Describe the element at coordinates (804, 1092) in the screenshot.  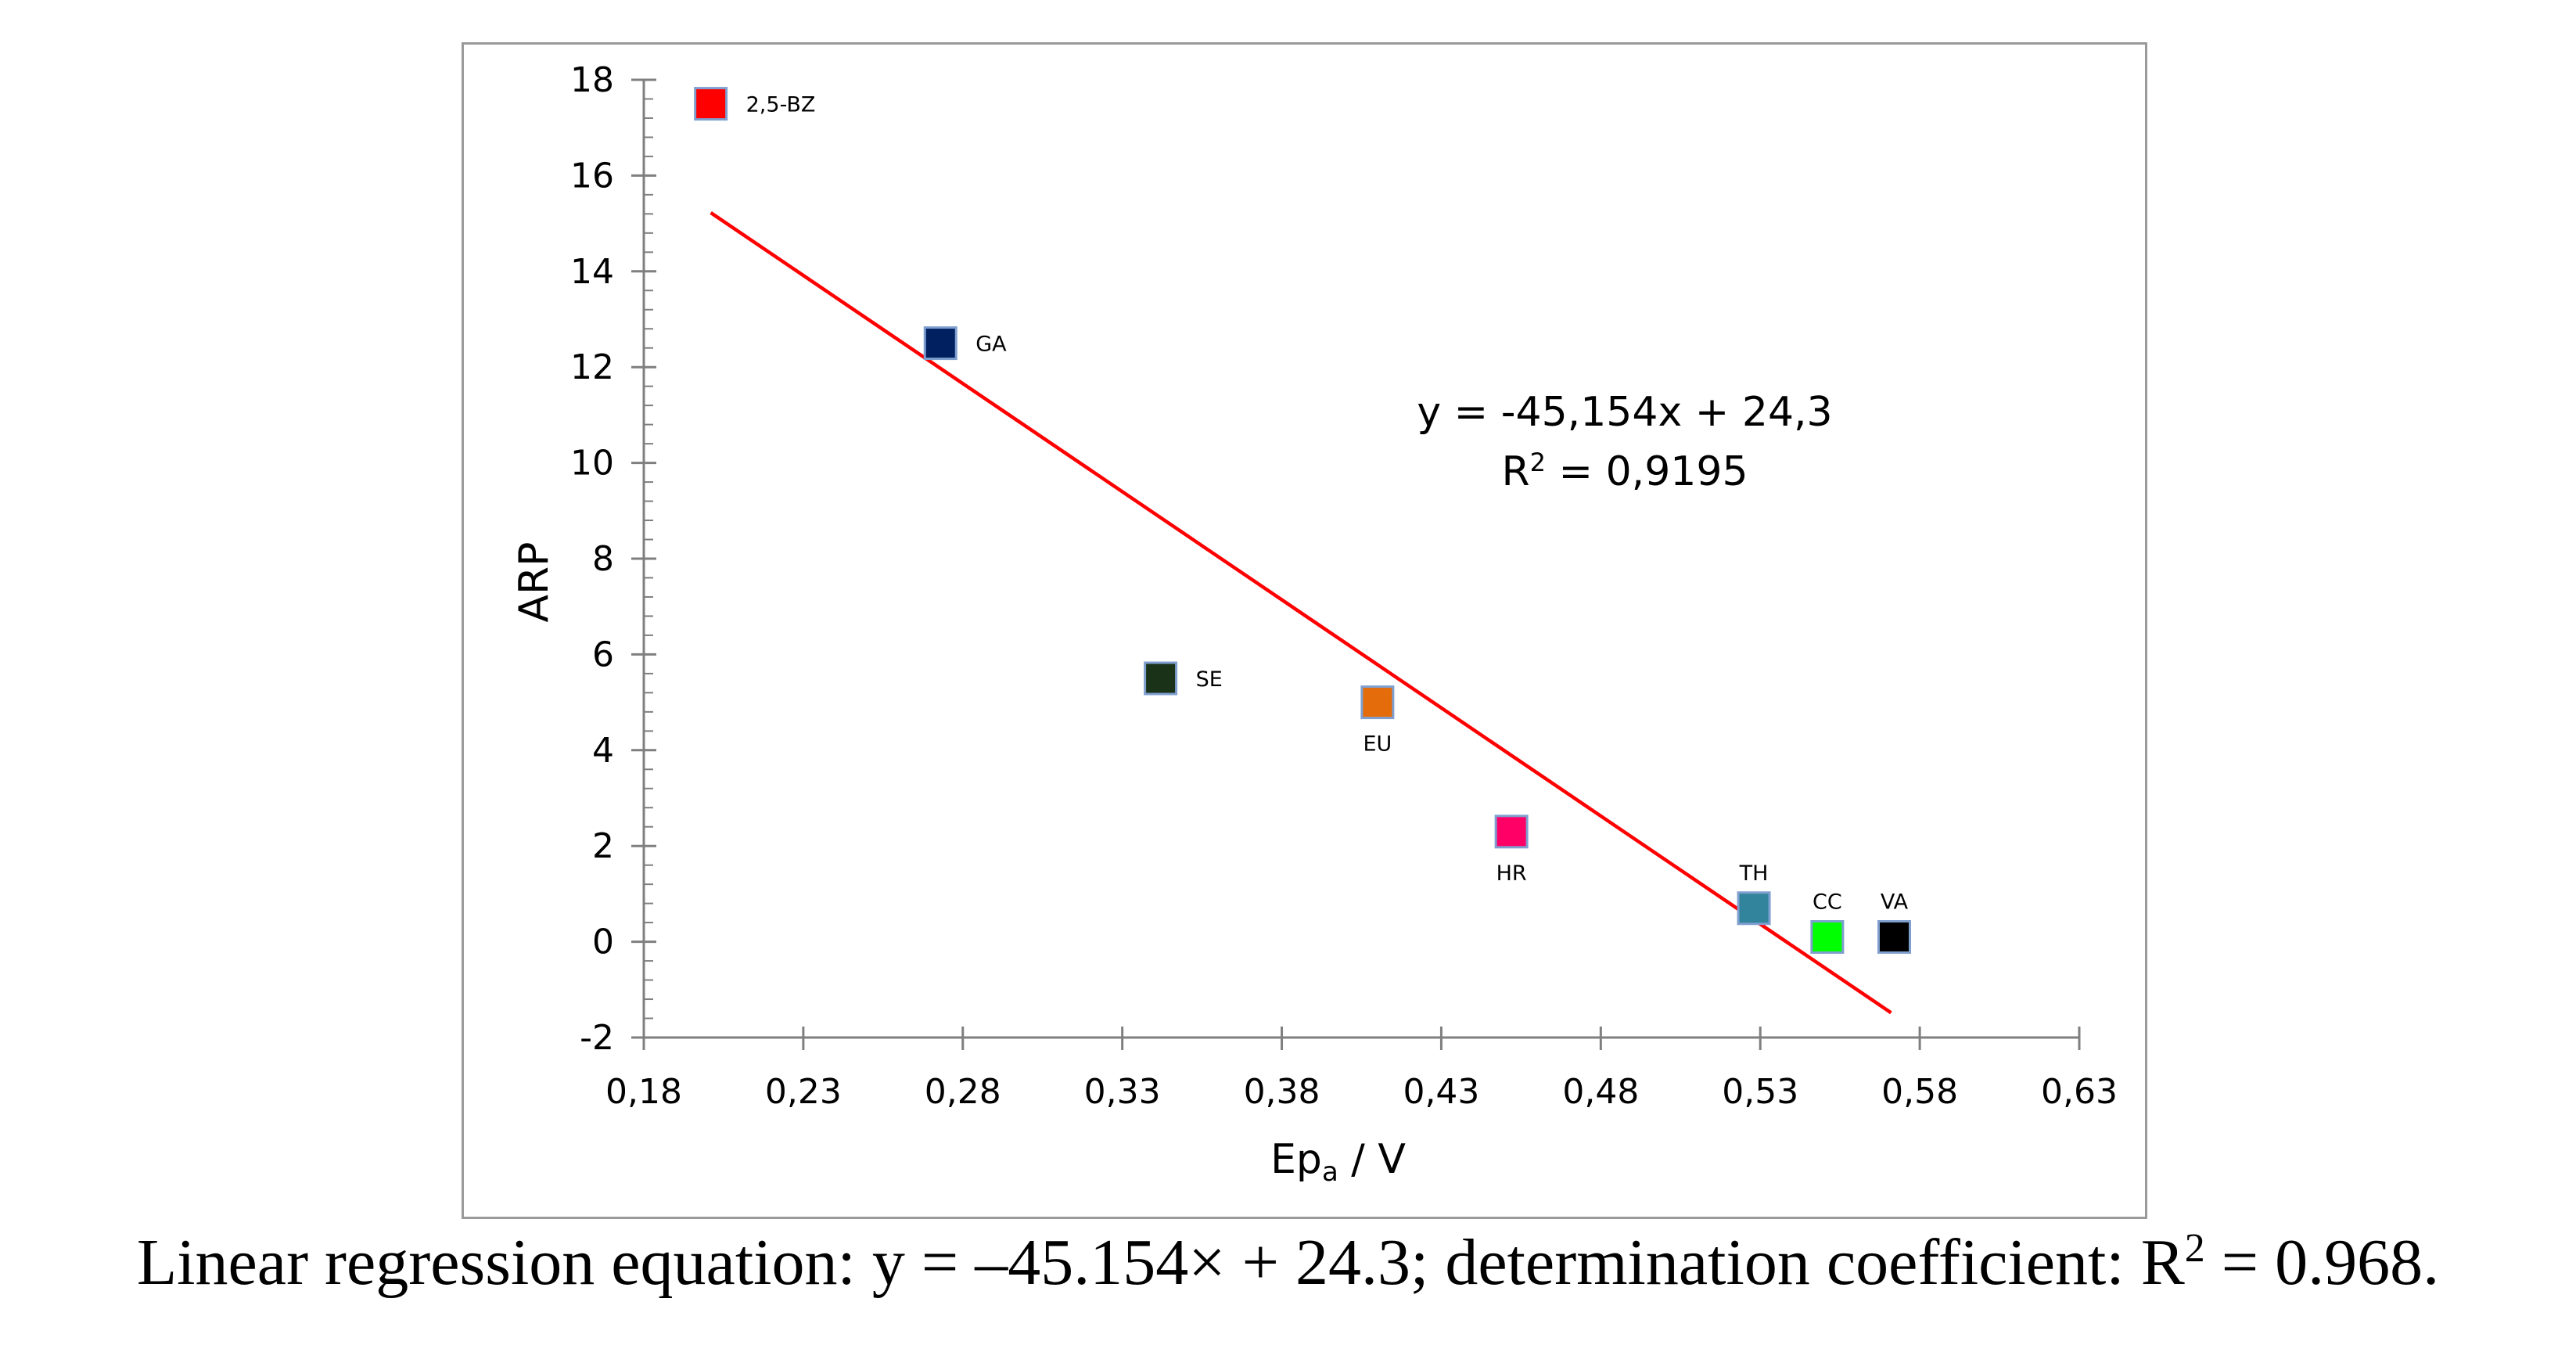
I see `x-tick-label: 0,23` at that location.